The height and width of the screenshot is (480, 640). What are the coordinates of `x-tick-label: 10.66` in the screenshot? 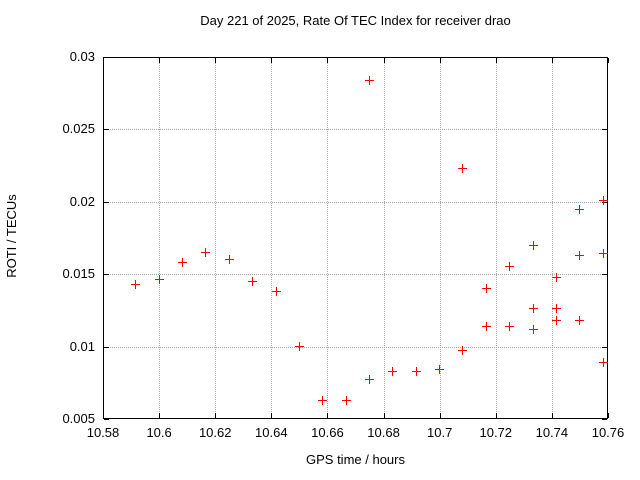 It's located at (327, 432).